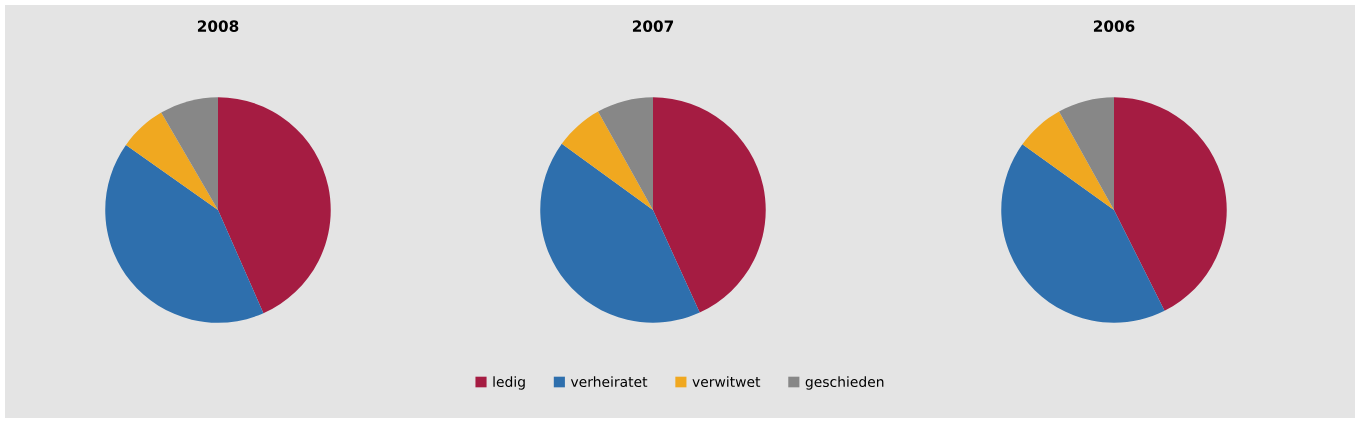 The width and height of the screenshot is (1360, 423). Describe the element at coordinates (844, 383) in the screenshot. I see `legend-label: geschieden` at that location.